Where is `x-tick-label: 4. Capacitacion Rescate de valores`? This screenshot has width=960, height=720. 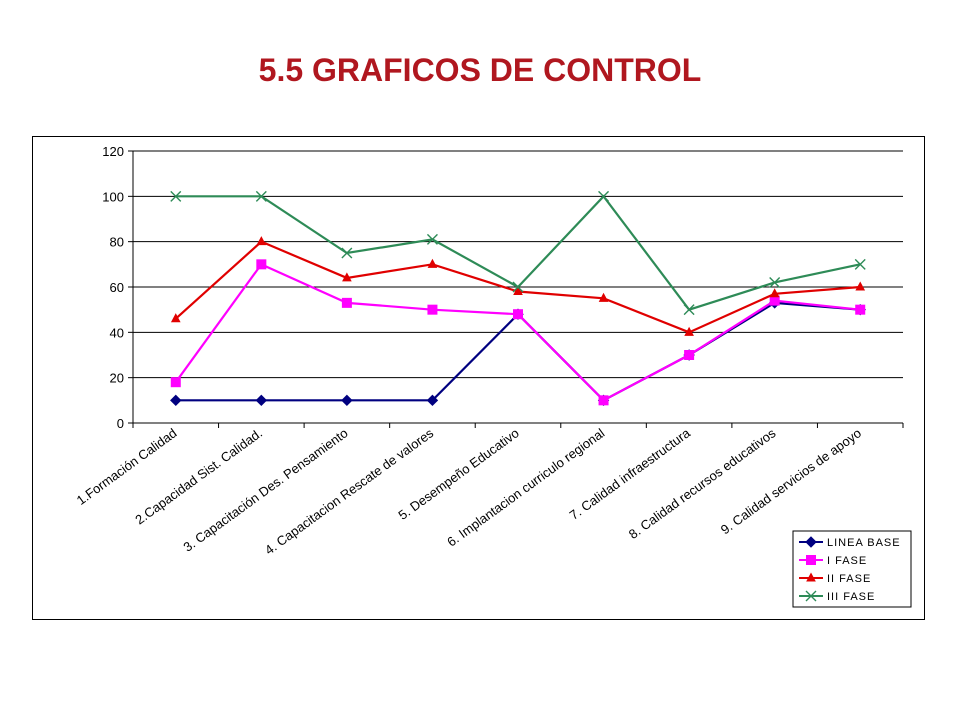
x-tick-label: 4. Capacitacion Rescate de valores is located at coordinates (349, 491).